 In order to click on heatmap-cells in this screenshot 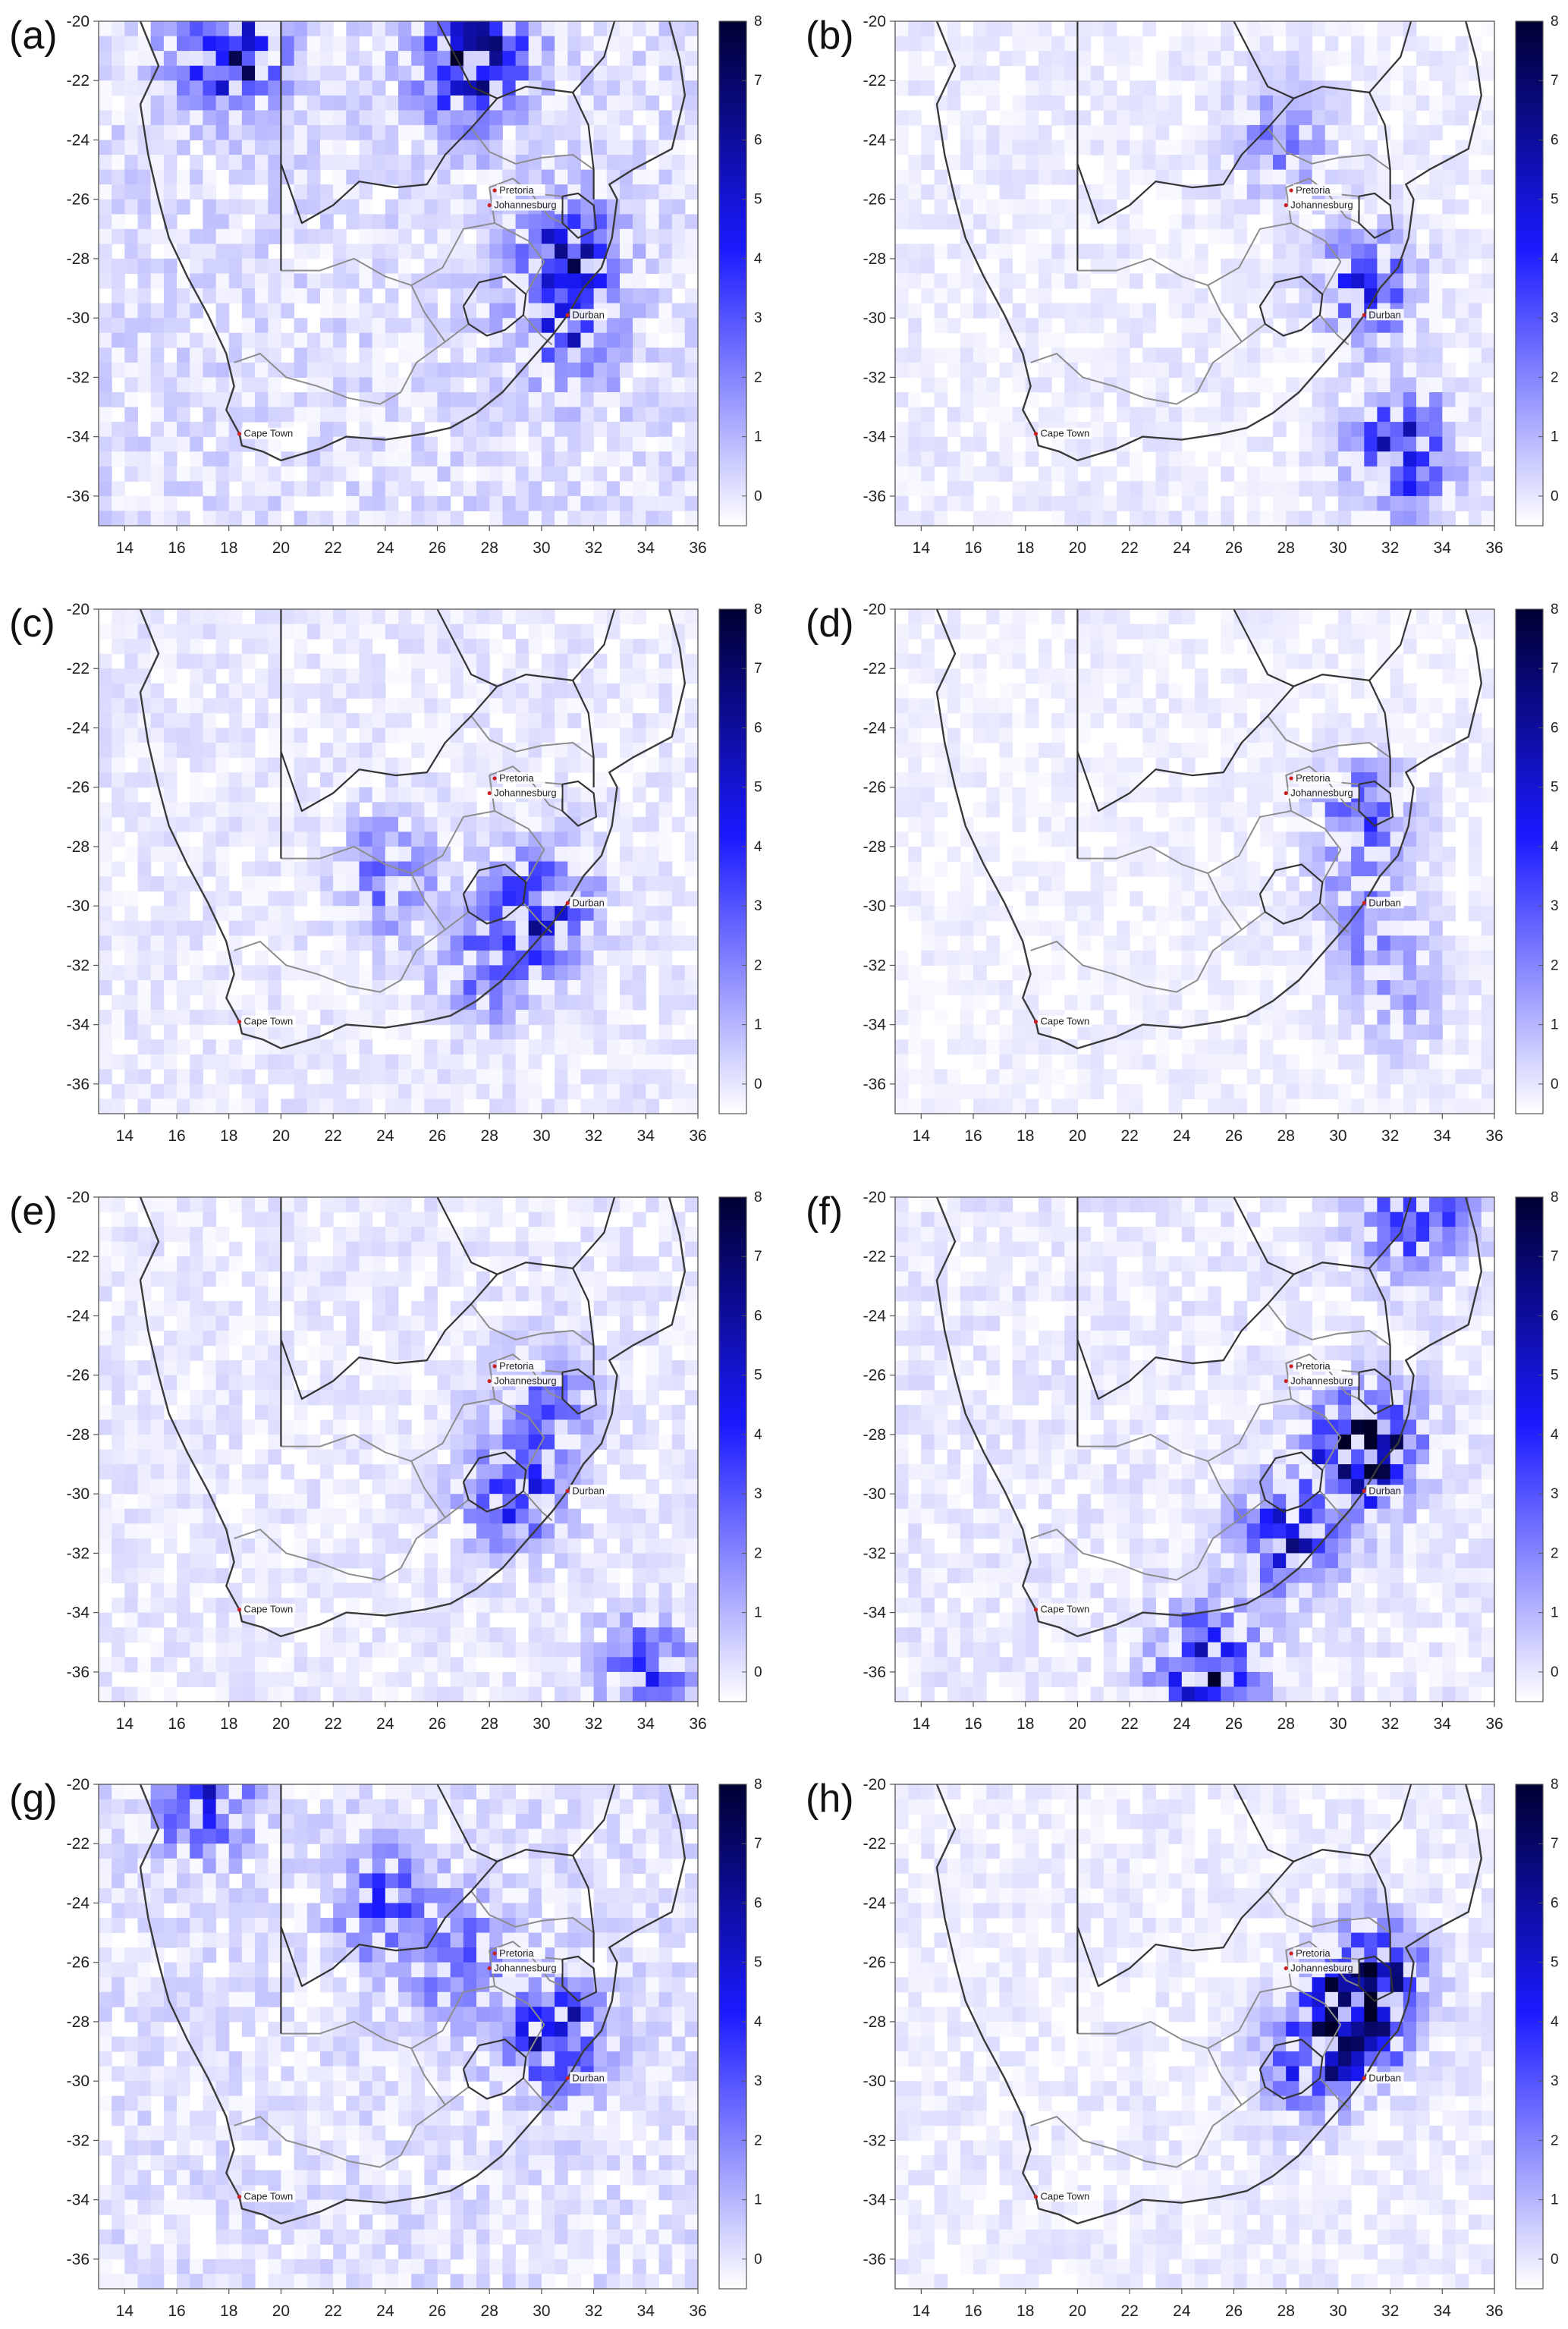, I will do `click(398, 861)`.